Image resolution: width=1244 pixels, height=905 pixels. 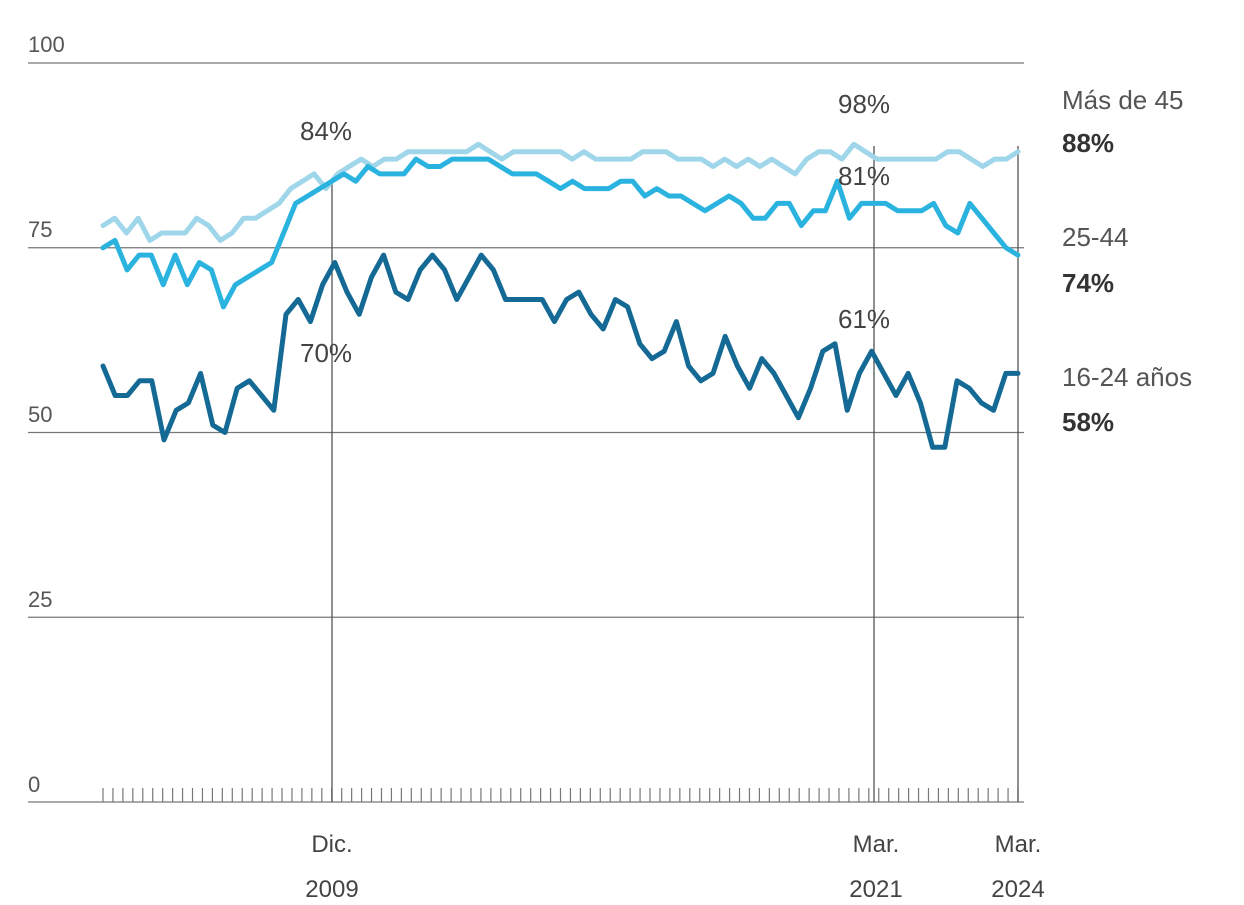 What do you see at coordinates (1088, 283) in the screenshot?
I see `legend-value-25-44: 74%` at bounding box center [1088, 283].